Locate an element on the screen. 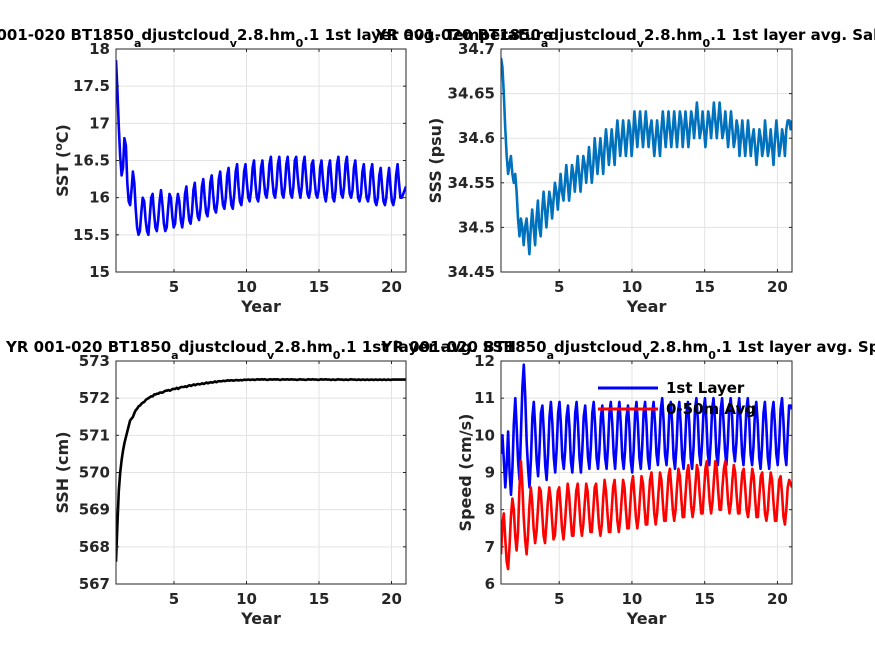 The image size is (875, 656). y-tick-label: 16 is located at coordinates (99, 198).